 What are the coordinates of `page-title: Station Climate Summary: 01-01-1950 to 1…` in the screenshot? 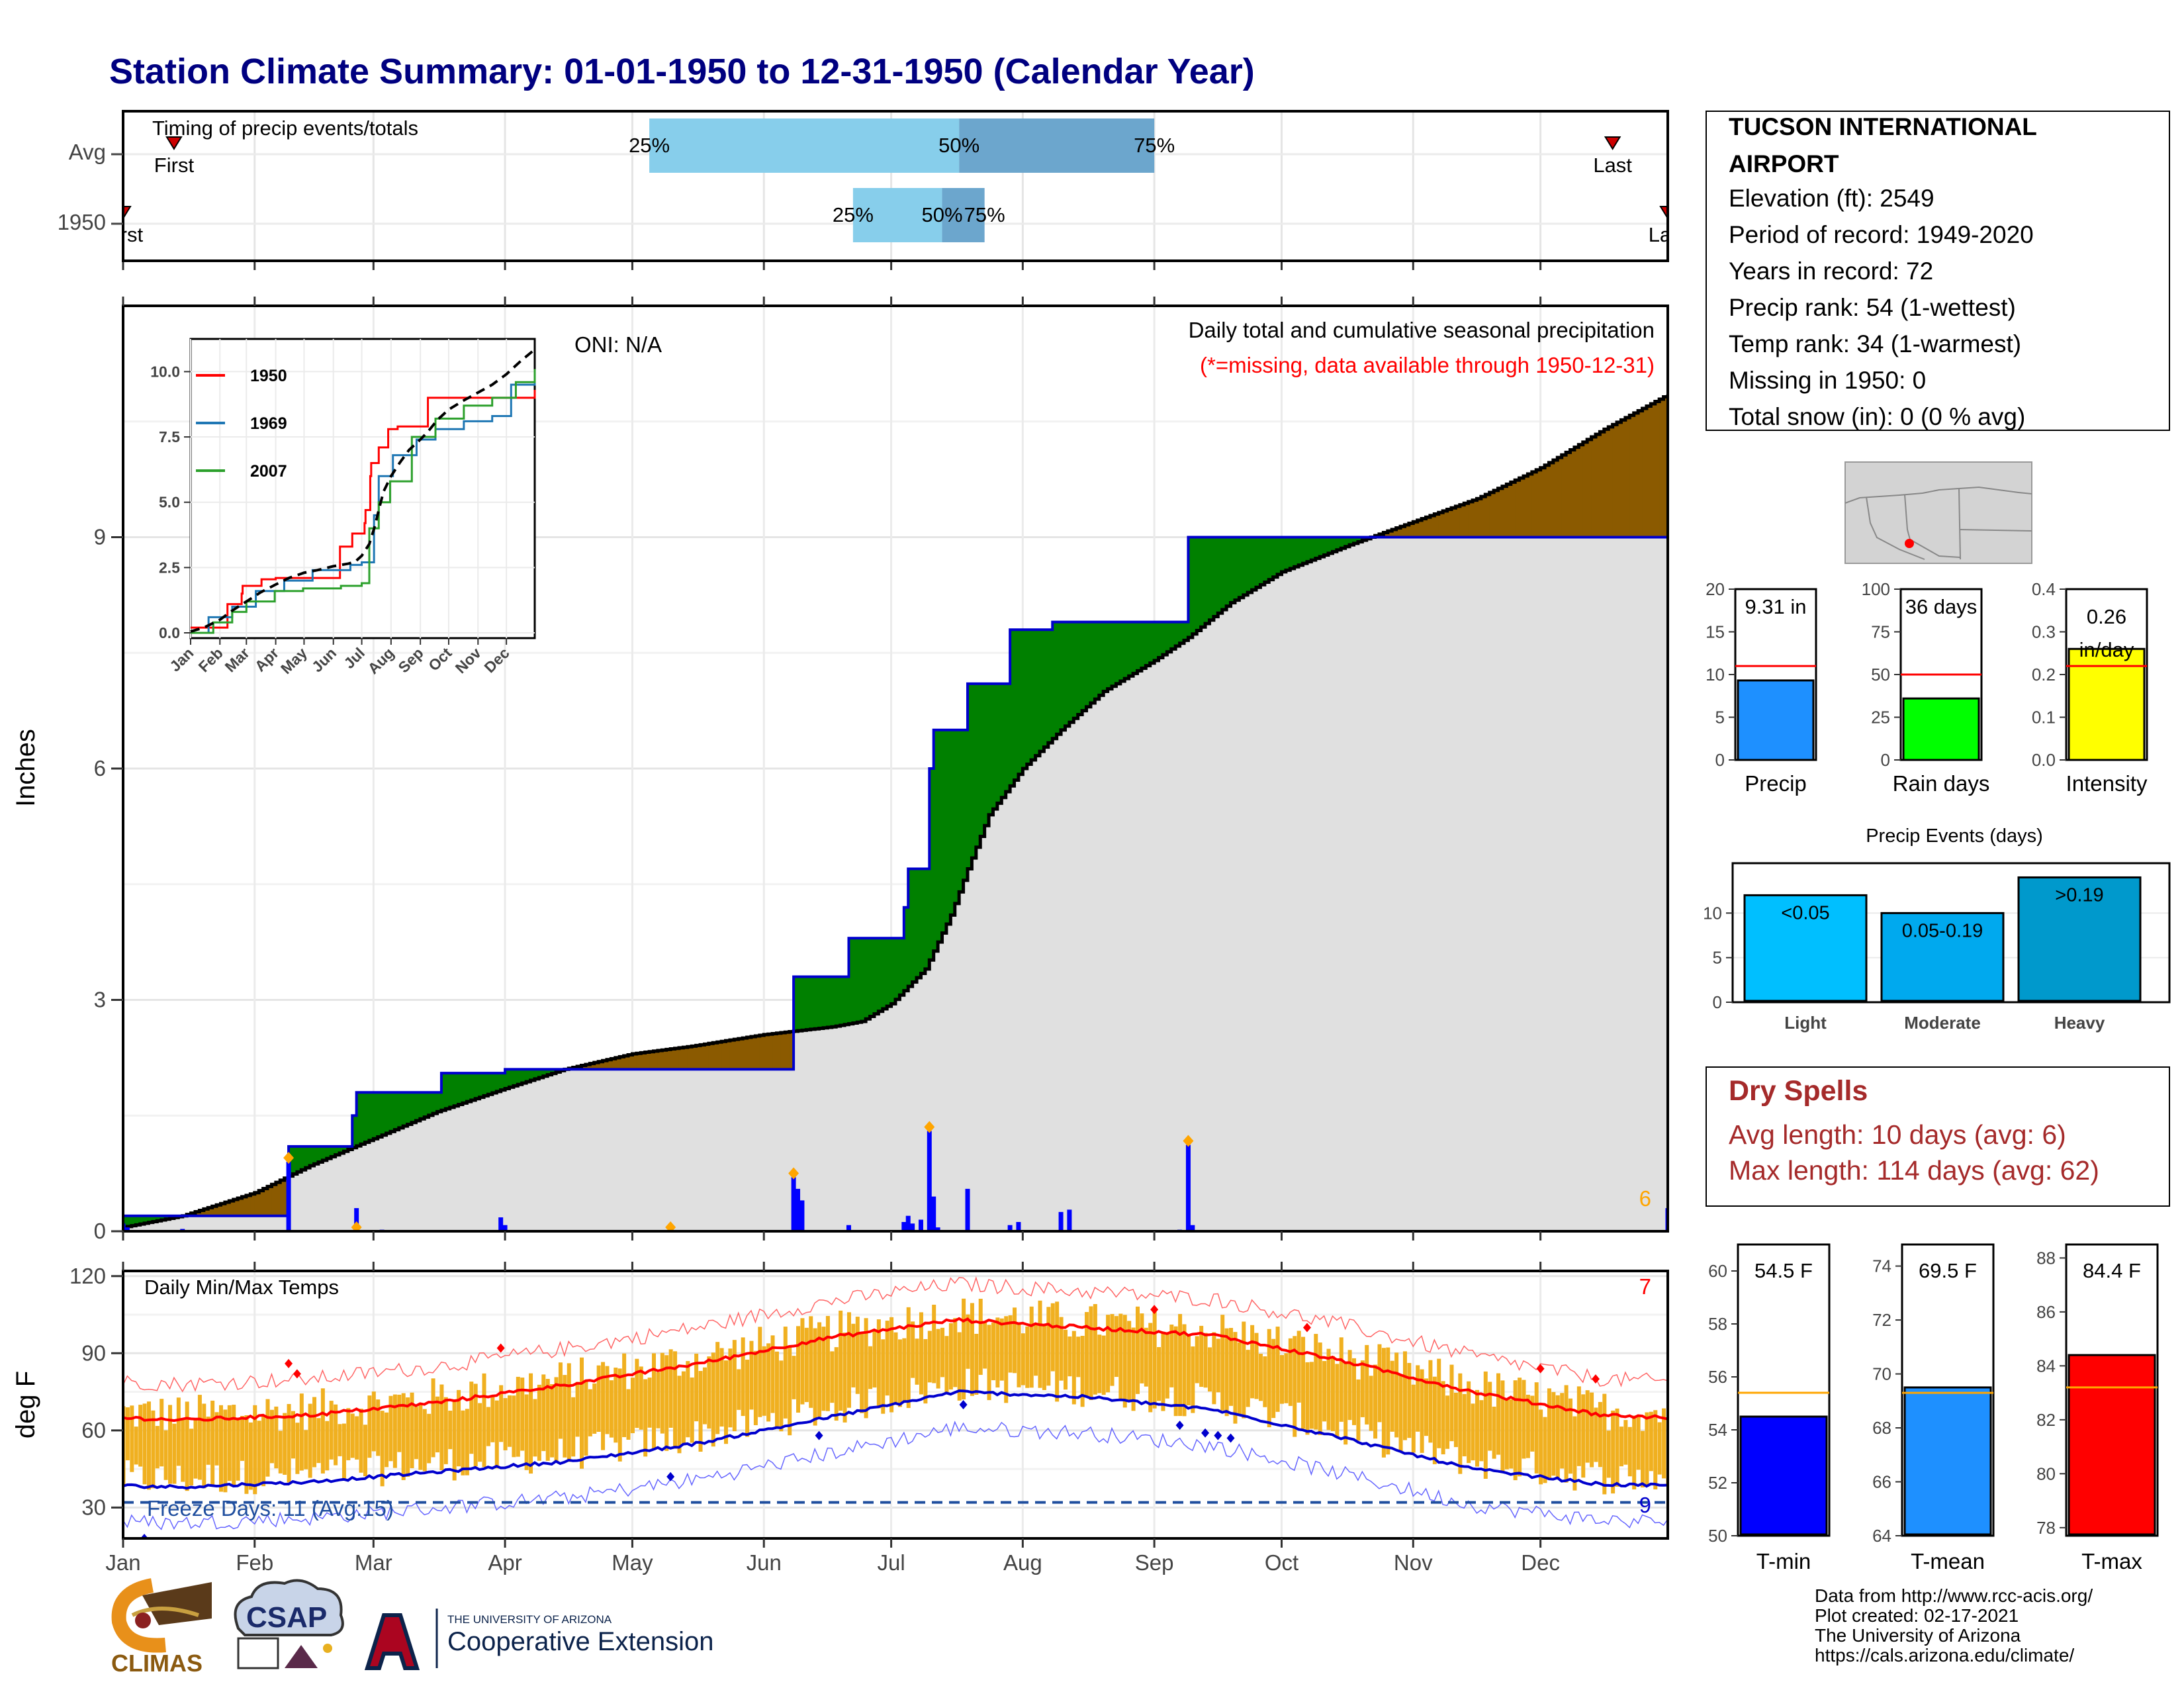 It's located at (682, 71).